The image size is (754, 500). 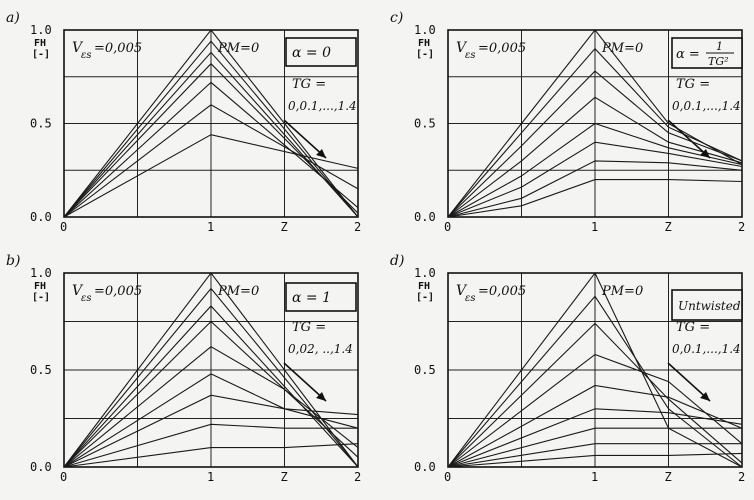 What do you see at coordinates (13, 261) in the screenshot?
I see `panel-label: b)` at bounding box center [13, 261].